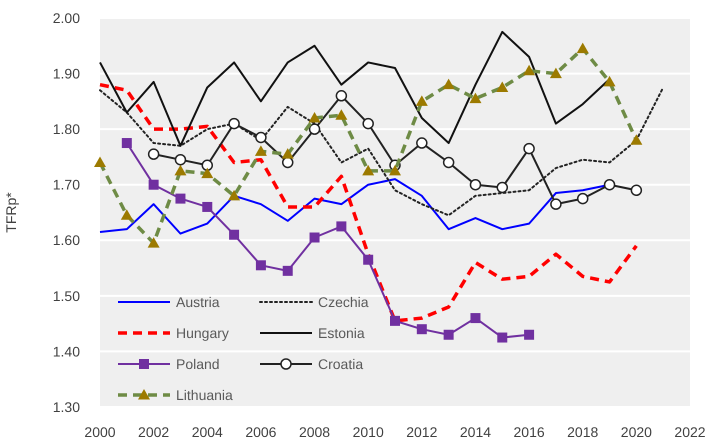 This screenshot has width=711, height=445. Describe the element at coordinates (583, 432) in the screenshot. I see `x-tick-label: 2018` at that location.